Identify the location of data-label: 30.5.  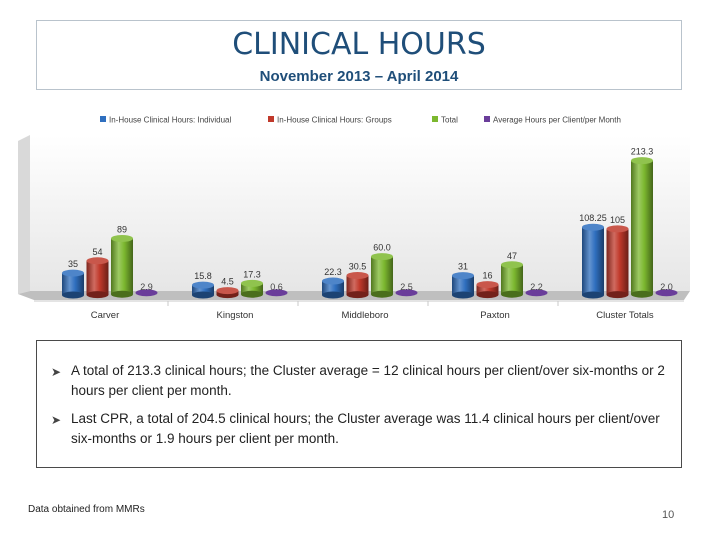
(358, 267).